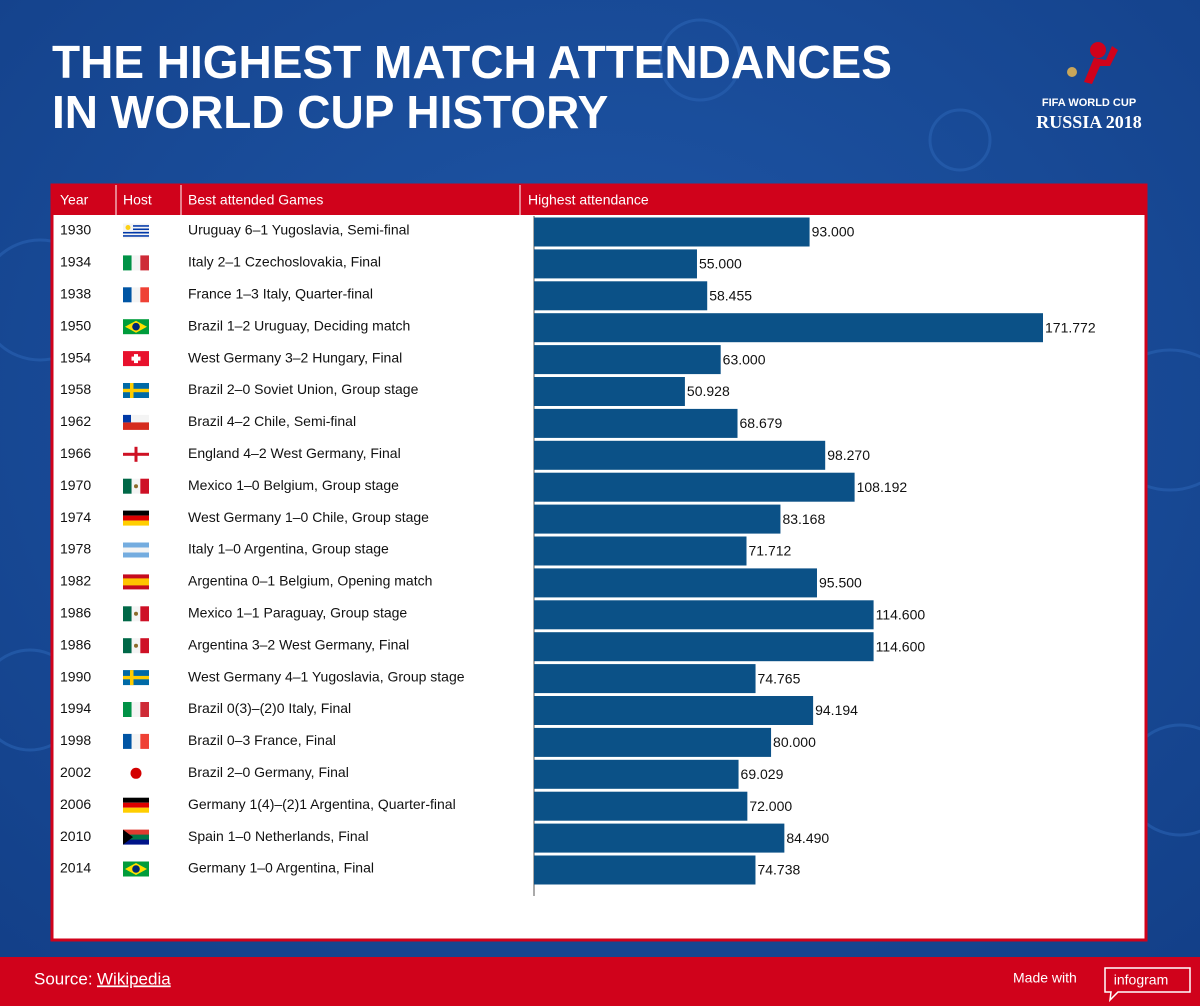  I want to click on match: Uruguay 6–1 Yugoslavia, Semi-final, so click(299, 230).